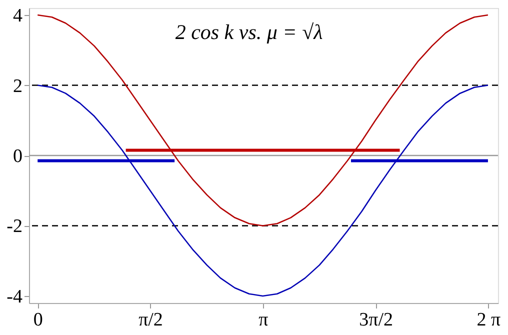 This screenshot has height=335, width=508. What do you see at coordinates (17, 156) in the screenshot?
I see `y-tick-label: 0` at bounding box center [17, 156].